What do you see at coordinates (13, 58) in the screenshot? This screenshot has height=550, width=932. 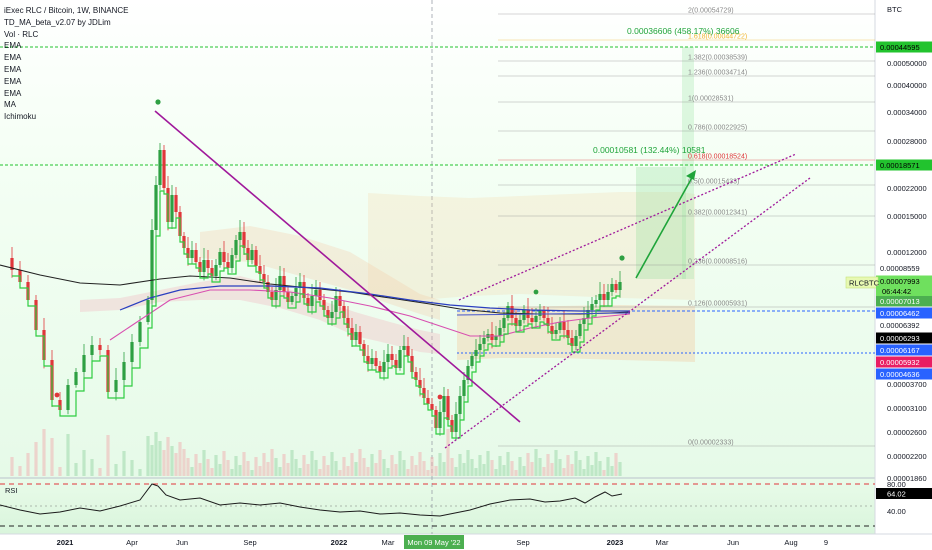 I see `legend-indicator-ema-2: EMA` at bounding box center [13, 58].